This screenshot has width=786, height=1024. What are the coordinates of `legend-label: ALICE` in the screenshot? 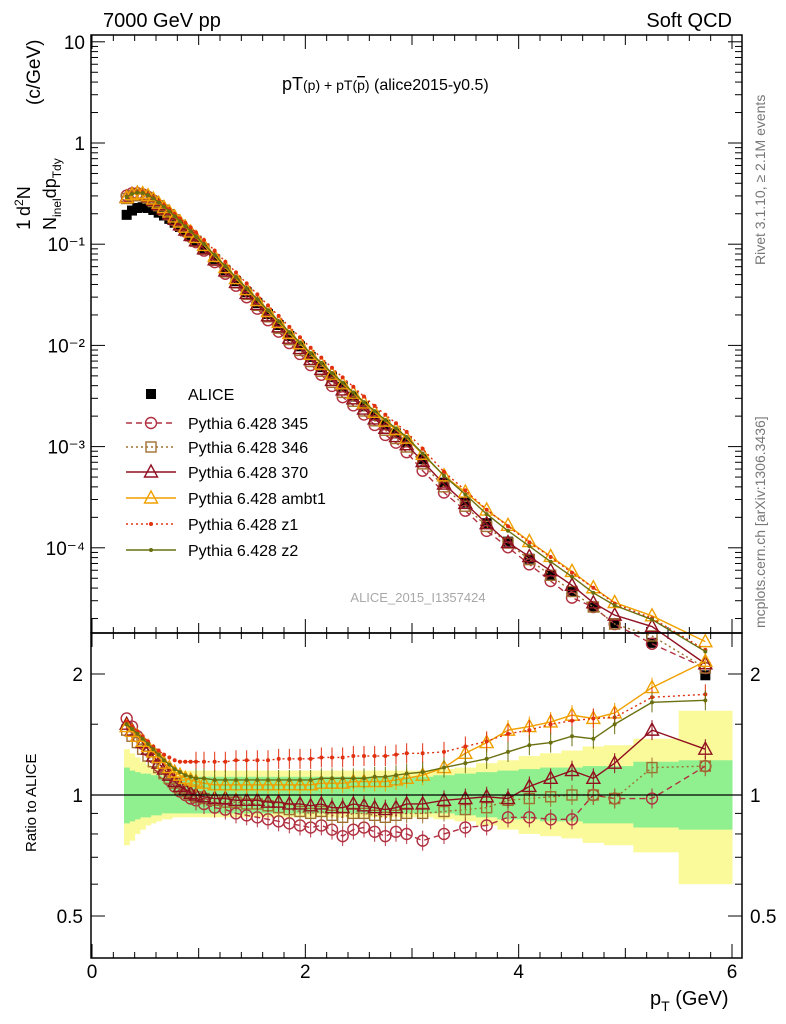 It's located at (211, 395).